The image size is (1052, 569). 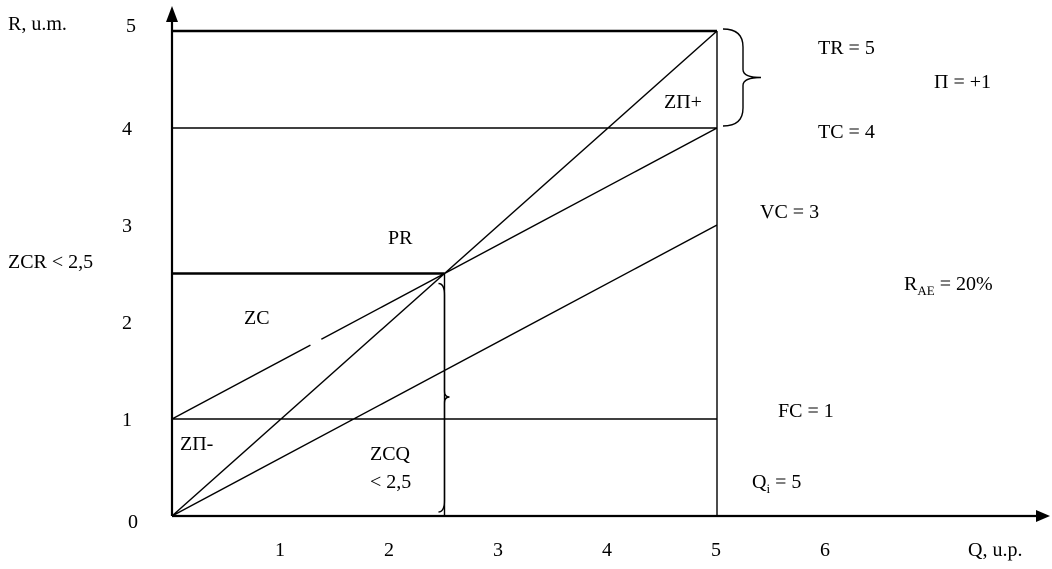 I want to click on y-axis-label: R, u.m., so click(x=37, y=24).